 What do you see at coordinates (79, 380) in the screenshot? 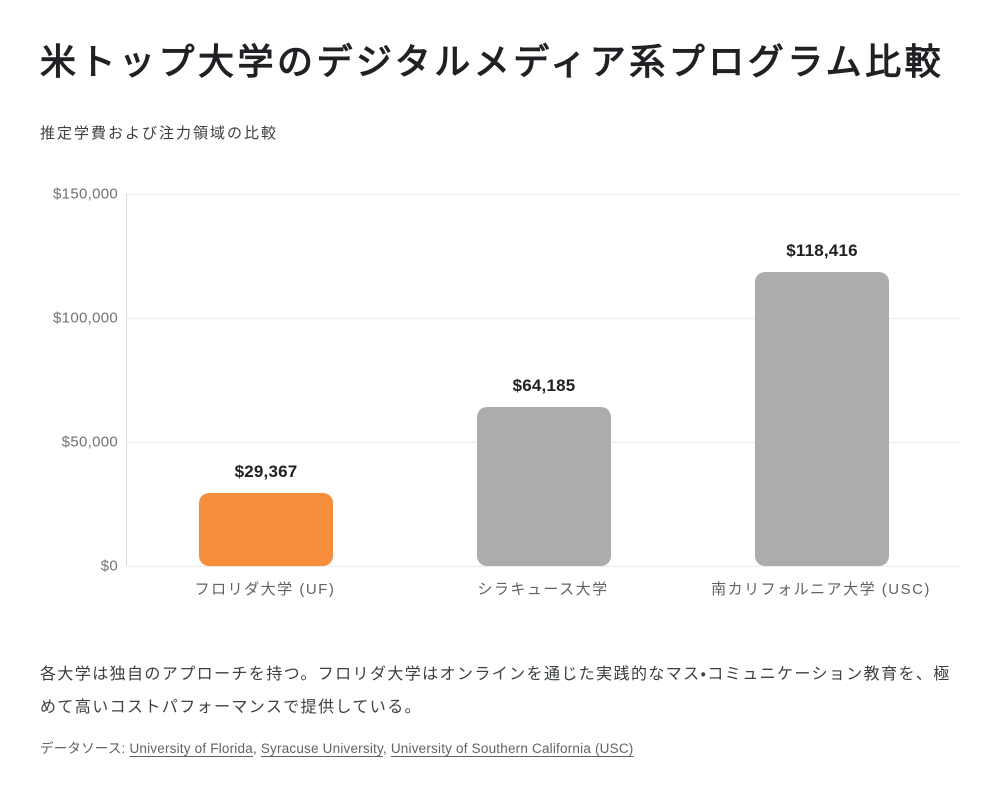
I see `y-axis: $0 $50,000 $100,000 $150,000` at bounding box center [79, 380].